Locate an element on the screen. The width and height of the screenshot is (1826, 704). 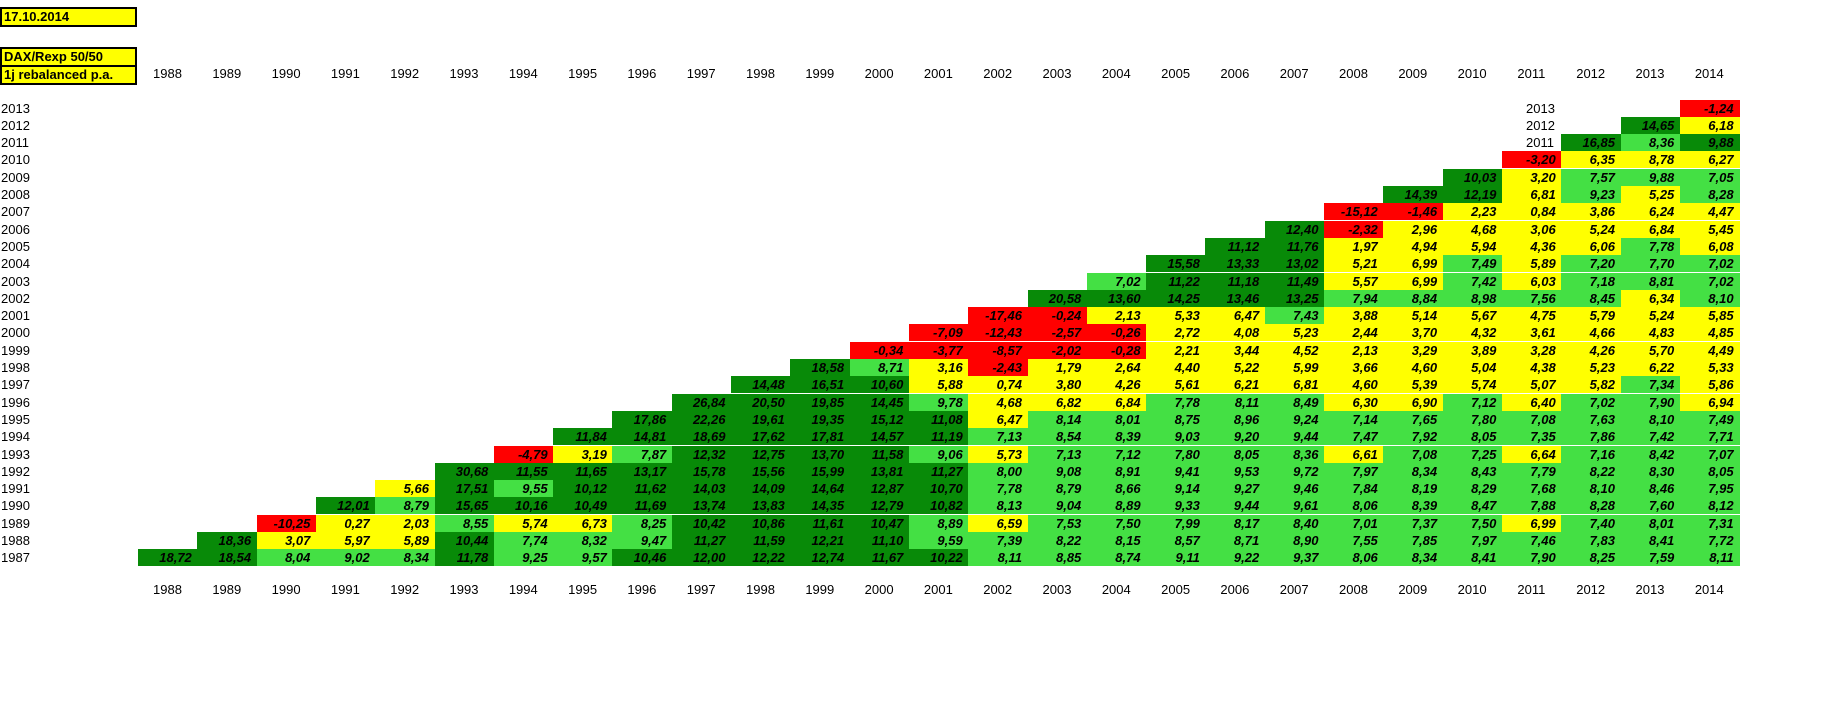
data-cell: 8,41 is located at coordinates (1472, 558).